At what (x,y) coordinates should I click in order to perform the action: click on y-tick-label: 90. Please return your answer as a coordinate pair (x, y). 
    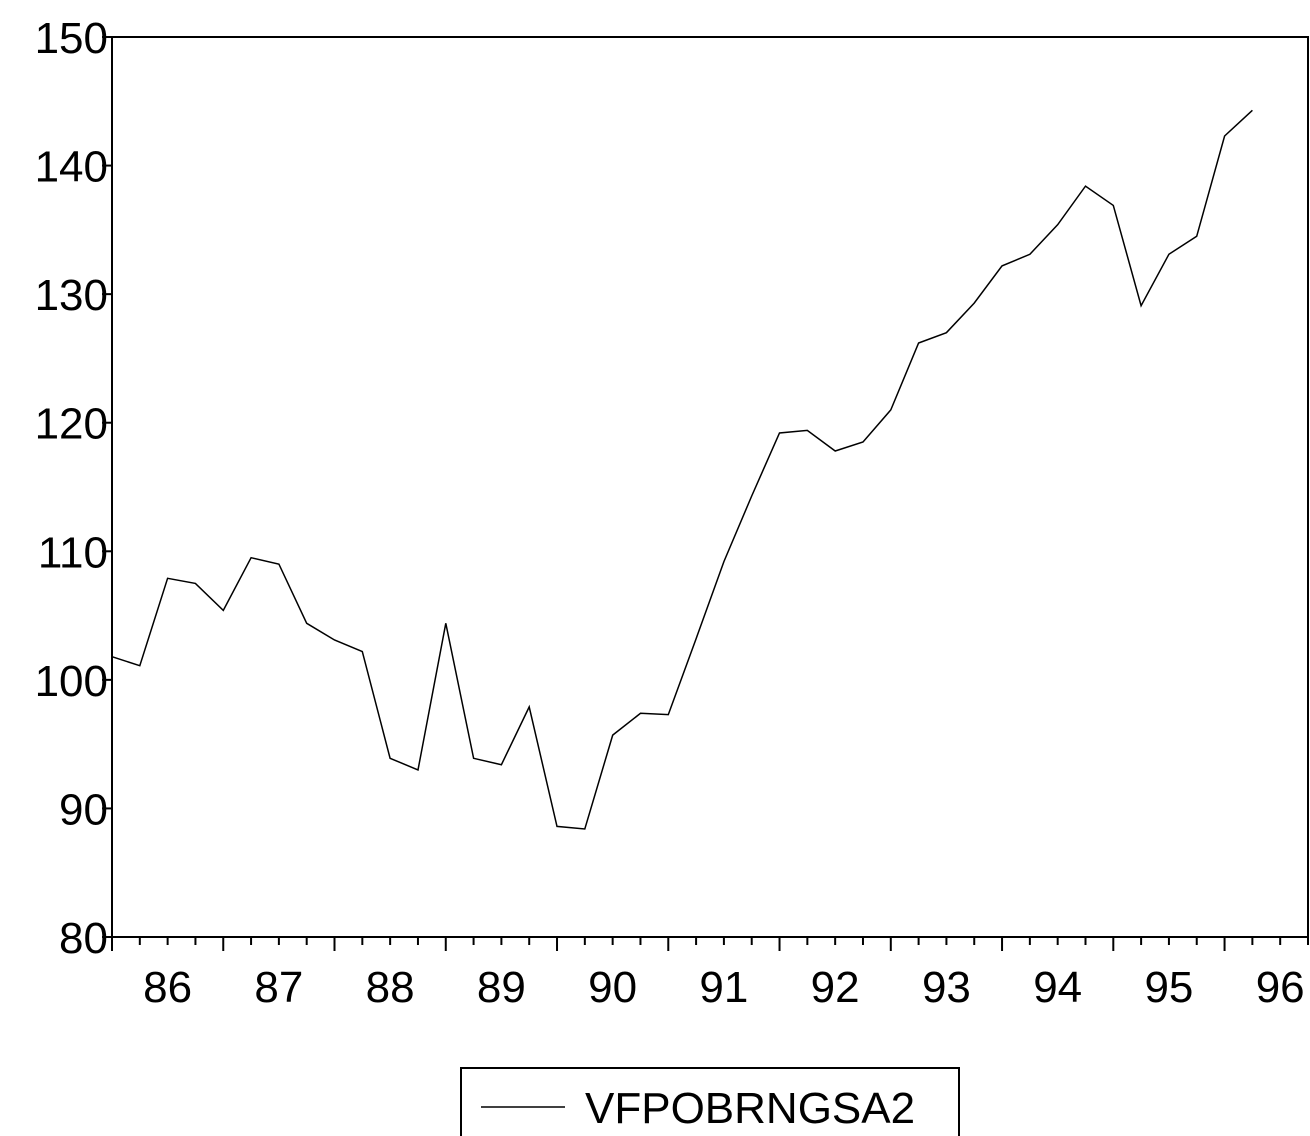
    Looking at the image, I should click on (83, 809).